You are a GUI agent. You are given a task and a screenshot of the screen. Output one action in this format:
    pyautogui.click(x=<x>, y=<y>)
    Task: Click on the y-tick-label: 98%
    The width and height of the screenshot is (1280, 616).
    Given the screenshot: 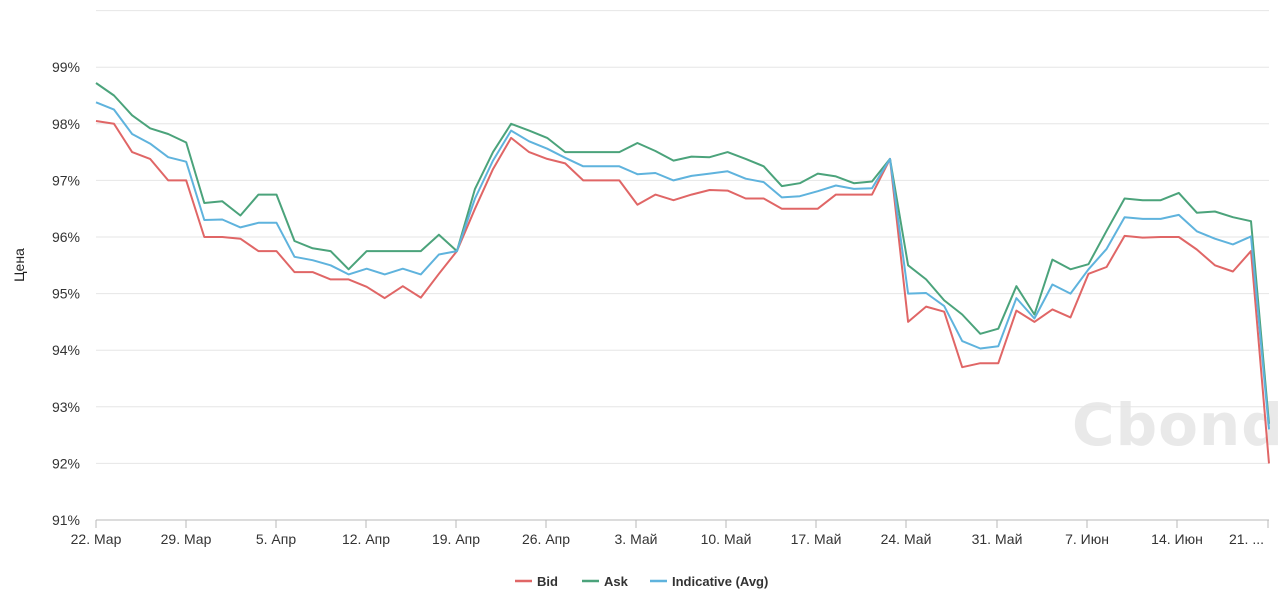 What is the action you would take?
    pyautogui.click(x=66, y=124)
    